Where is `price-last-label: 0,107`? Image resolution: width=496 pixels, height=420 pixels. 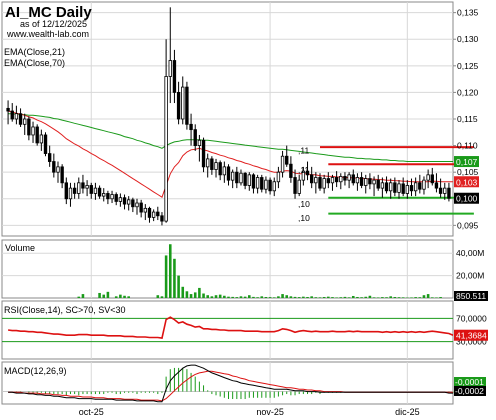
price-last-label: 0,107 is located at coordinates (467, 162).